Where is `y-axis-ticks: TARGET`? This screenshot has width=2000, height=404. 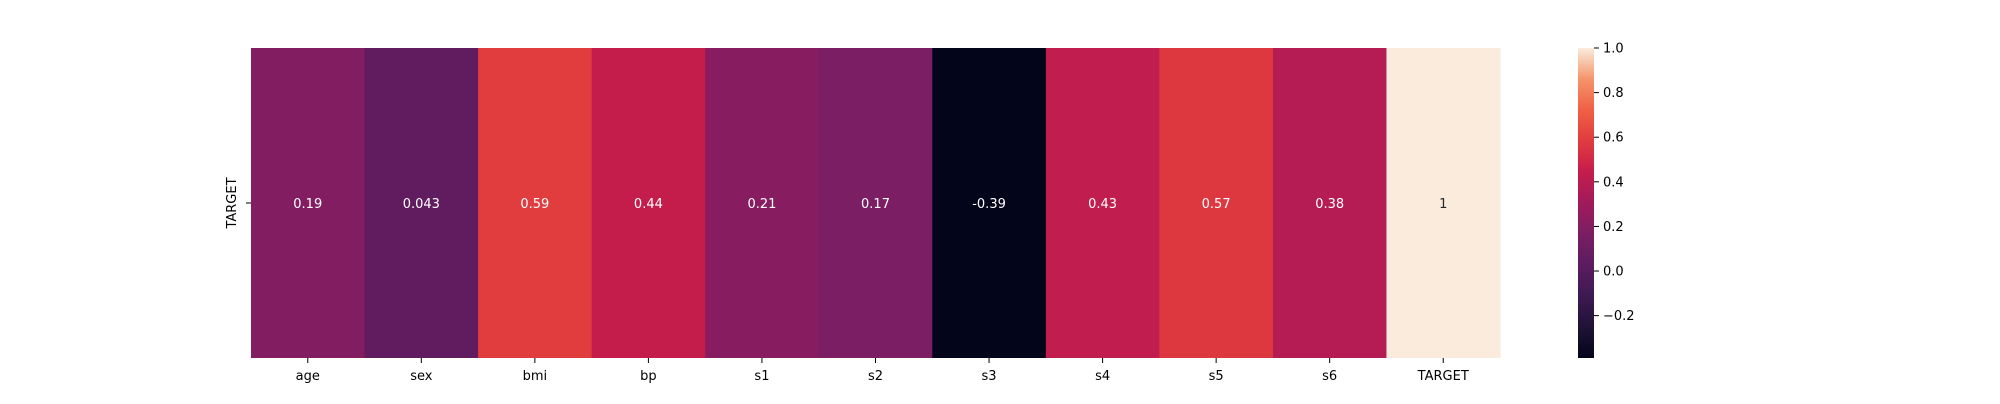
y-axis-ticks: TARGET is located at coordinates (238, 203).